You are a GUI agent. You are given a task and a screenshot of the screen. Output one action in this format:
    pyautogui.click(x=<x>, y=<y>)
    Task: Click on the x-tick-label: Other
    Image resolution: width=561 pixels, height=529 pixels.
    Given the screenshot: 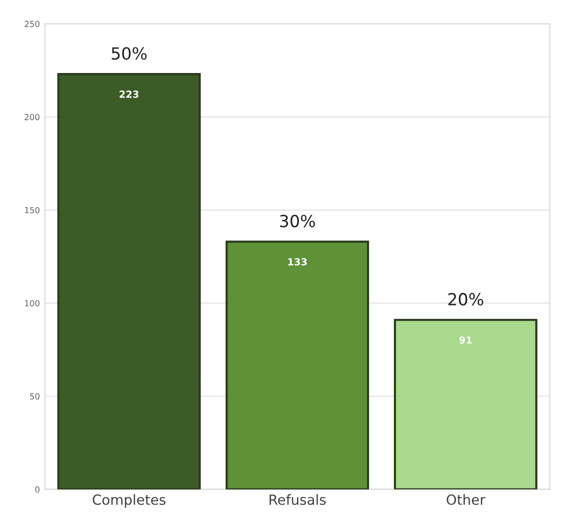 What is the action you would take?
    pyautogui.click(x=466, y=499)
    